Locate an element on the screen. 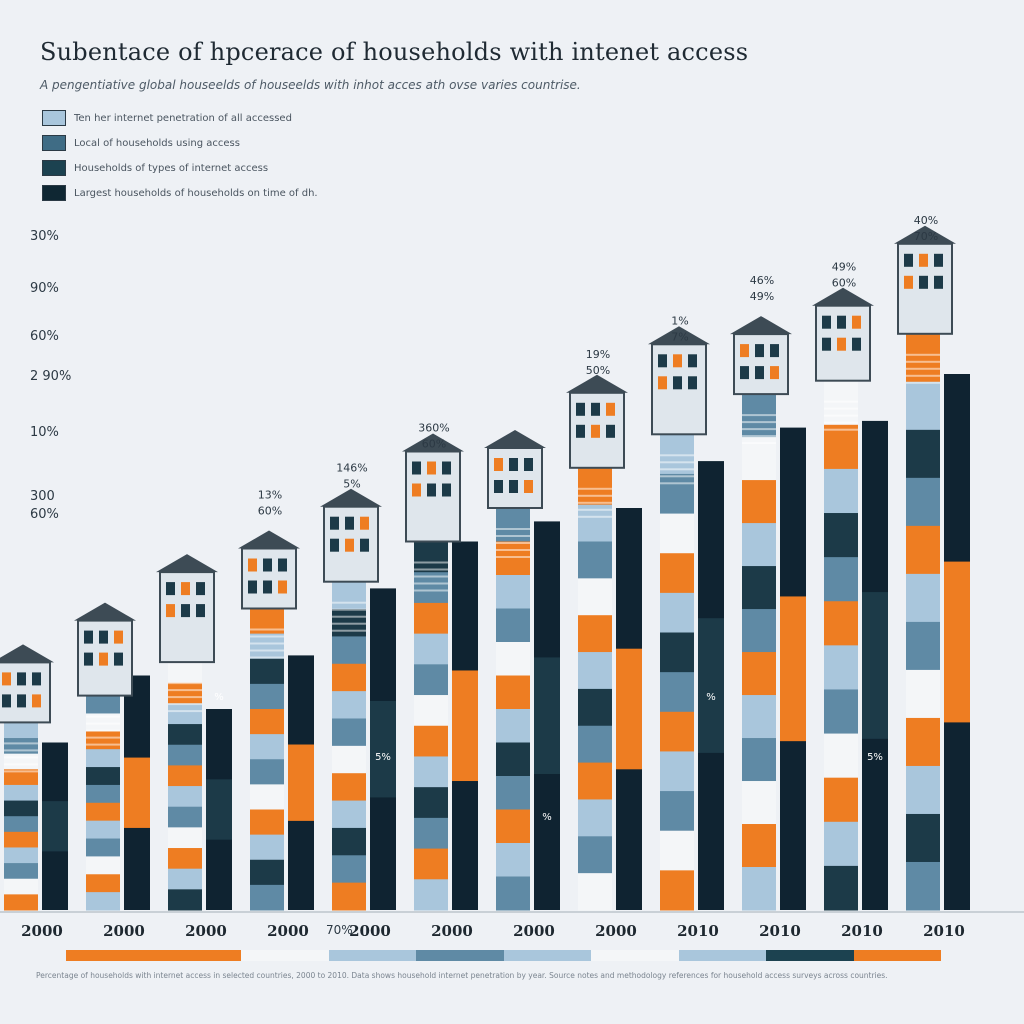 This screenshot has width=1024, height=1024. building-roof is located at coordinates (351, 497).